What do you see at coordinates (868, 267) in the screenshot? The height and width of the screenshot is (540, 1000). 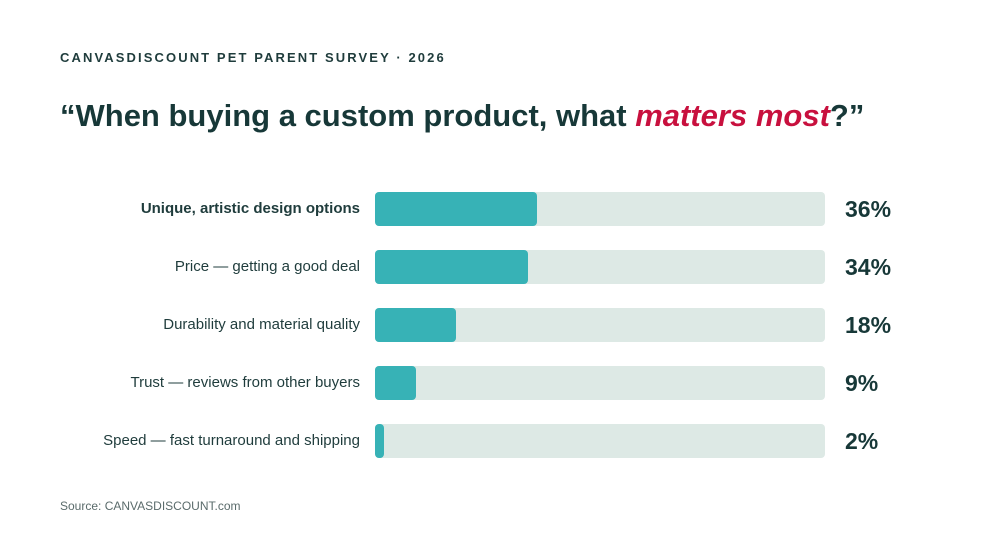 I see `bar-value-label: 34%` at bounding box center [868, 267].